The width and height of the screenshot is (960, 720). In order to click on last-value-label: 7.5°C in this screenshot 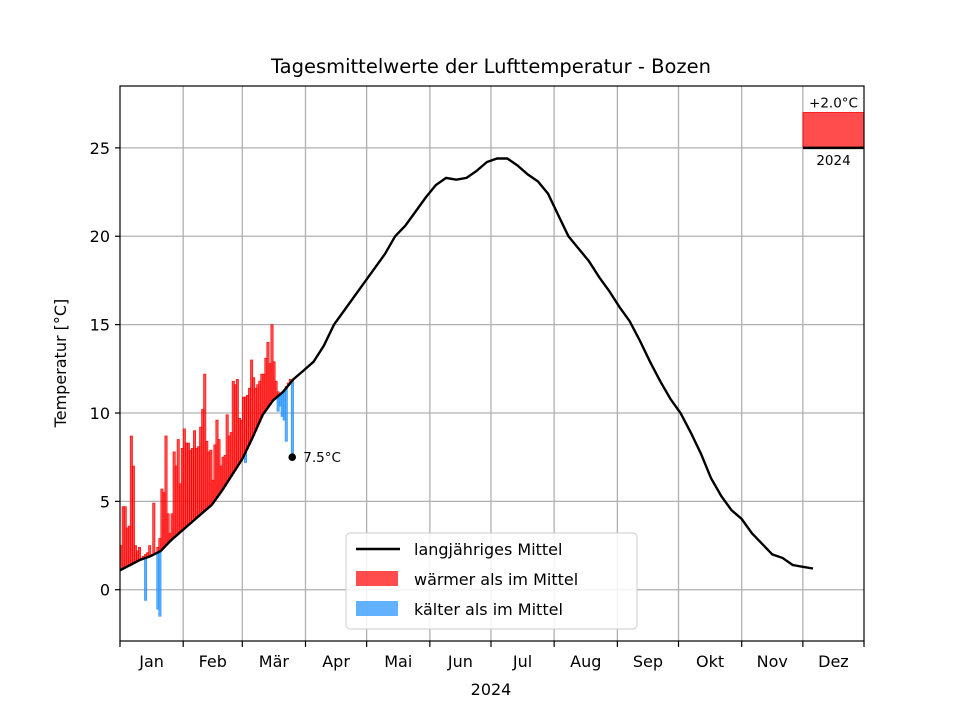, I will do `click(322, 458)`.